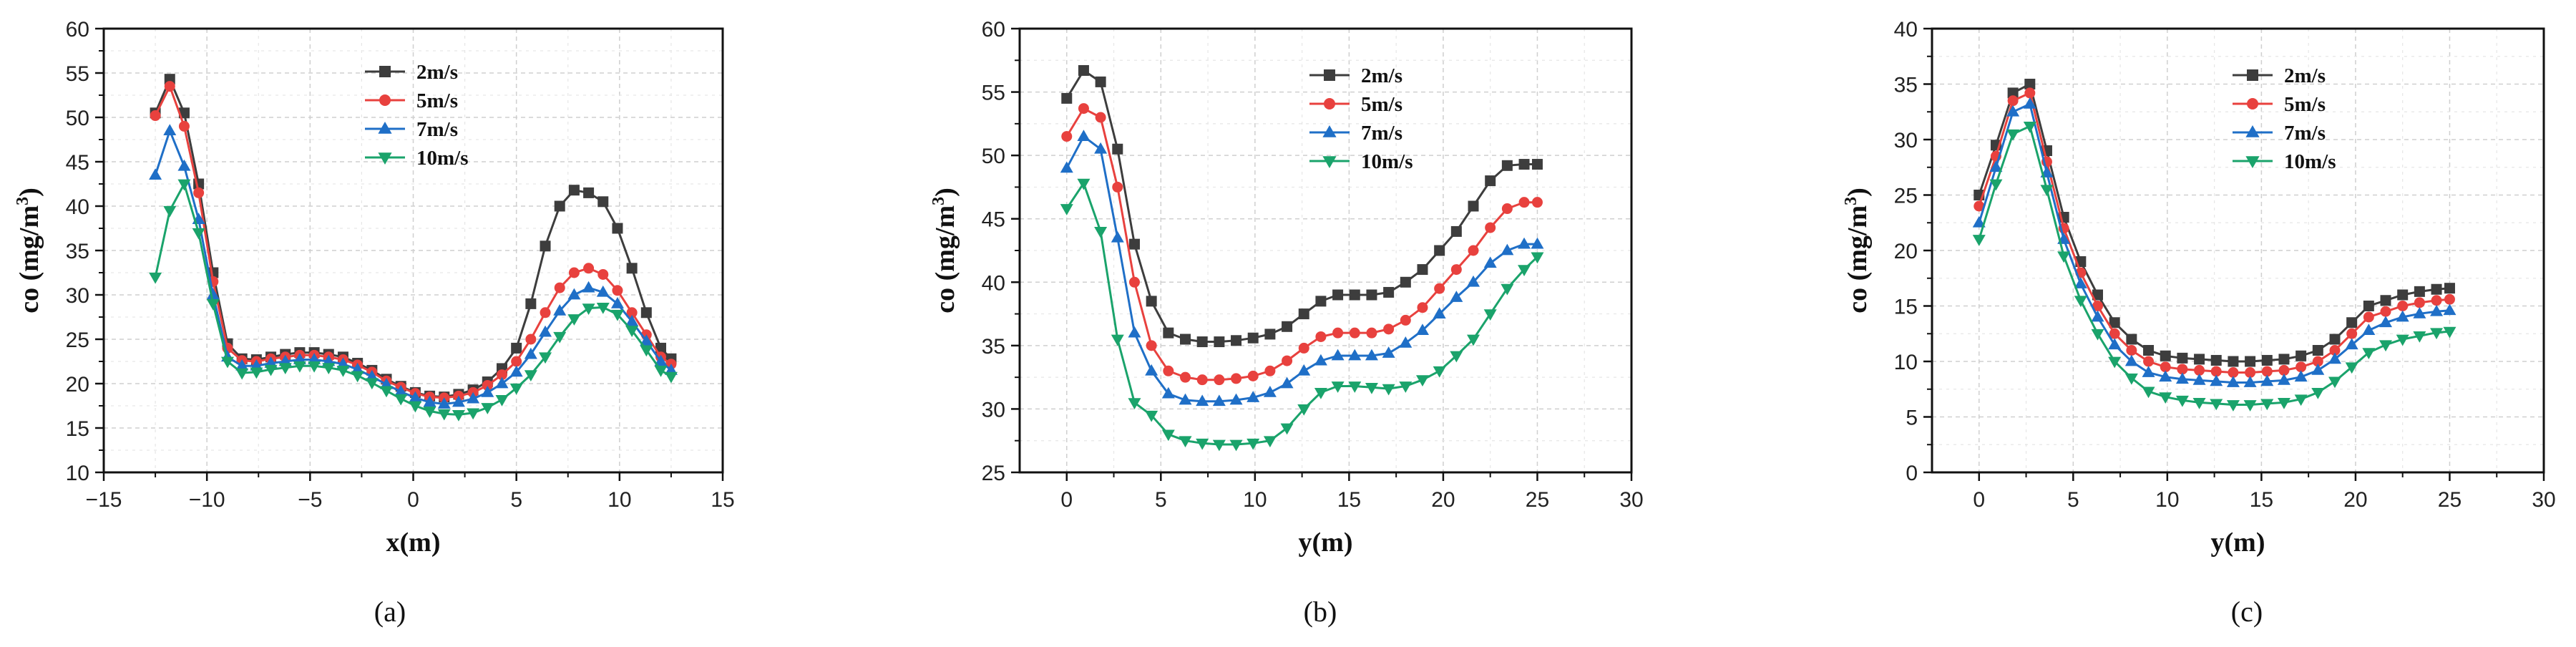 The image size is (2576, 647). Describe the element at coordinates (2543, 500) in the screenshot. I see `x-tick-label: 30` at that location.